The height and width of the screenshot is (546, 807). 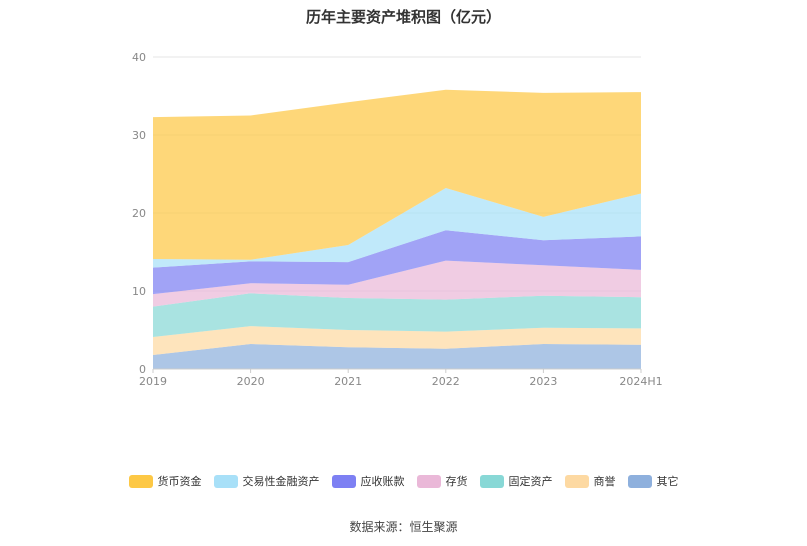 What do you see at coordinates (397, 283) in the screenshot?
I see `area-存货` at bounding box center [397, 283].